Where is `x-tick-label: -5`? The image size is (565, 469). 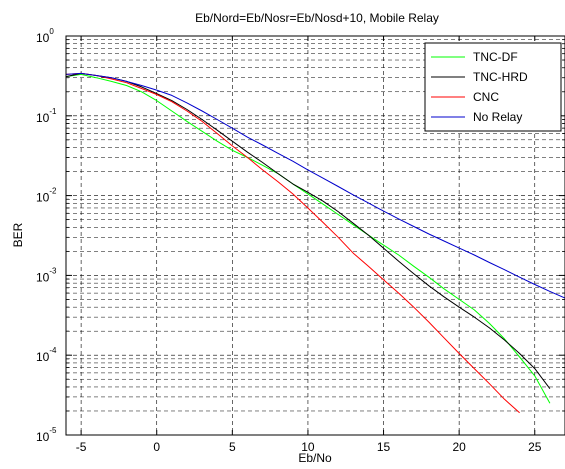 x-tick-label: -5 is located at coordinates (81, 447).